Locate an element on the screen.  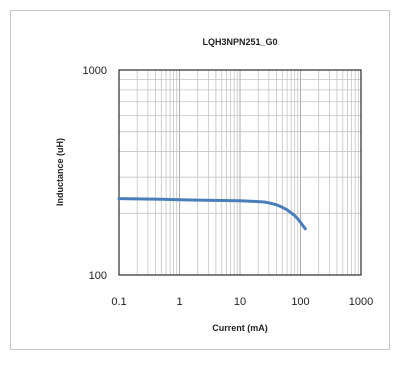
x-tick-label: 100 is located at coordinates (300, 302).